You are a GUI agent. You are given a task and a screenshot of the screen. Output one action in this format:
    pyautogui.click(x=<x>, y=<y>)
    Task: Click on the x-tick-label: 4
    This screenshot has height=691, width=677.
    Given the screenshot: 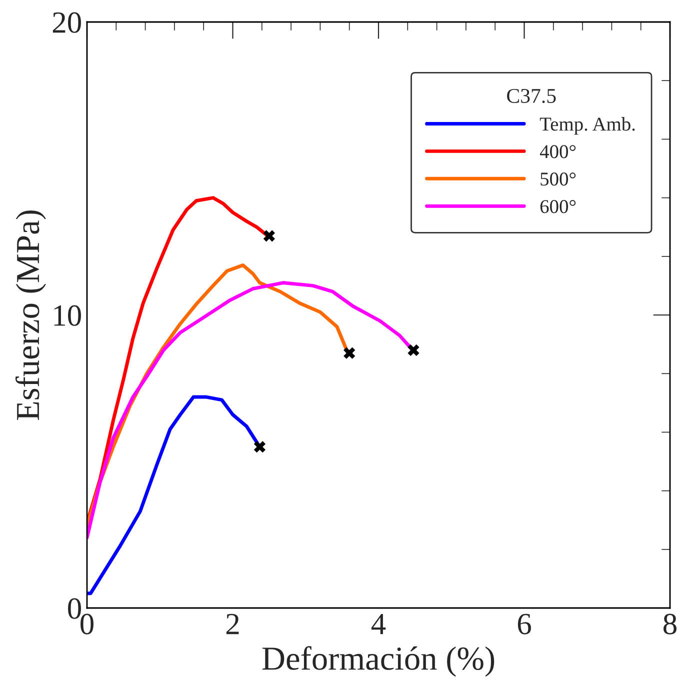 What is the action you would take?
    pyautogui.click(x=378, y=624)
    